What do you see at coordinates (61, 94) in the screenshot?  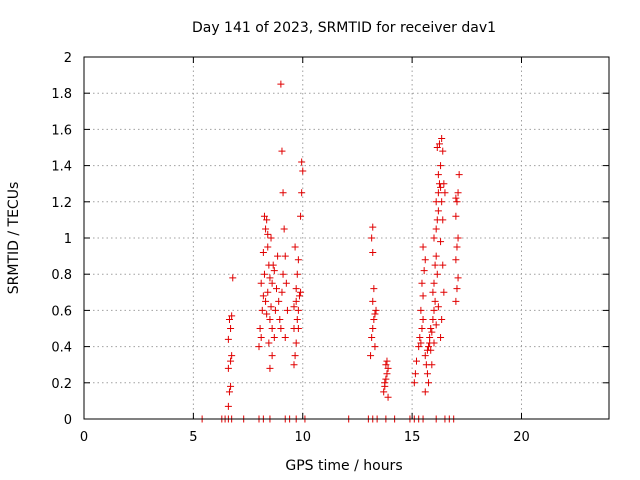 I see `y-tick-label: 1.8` at bounding box center [61, 94].